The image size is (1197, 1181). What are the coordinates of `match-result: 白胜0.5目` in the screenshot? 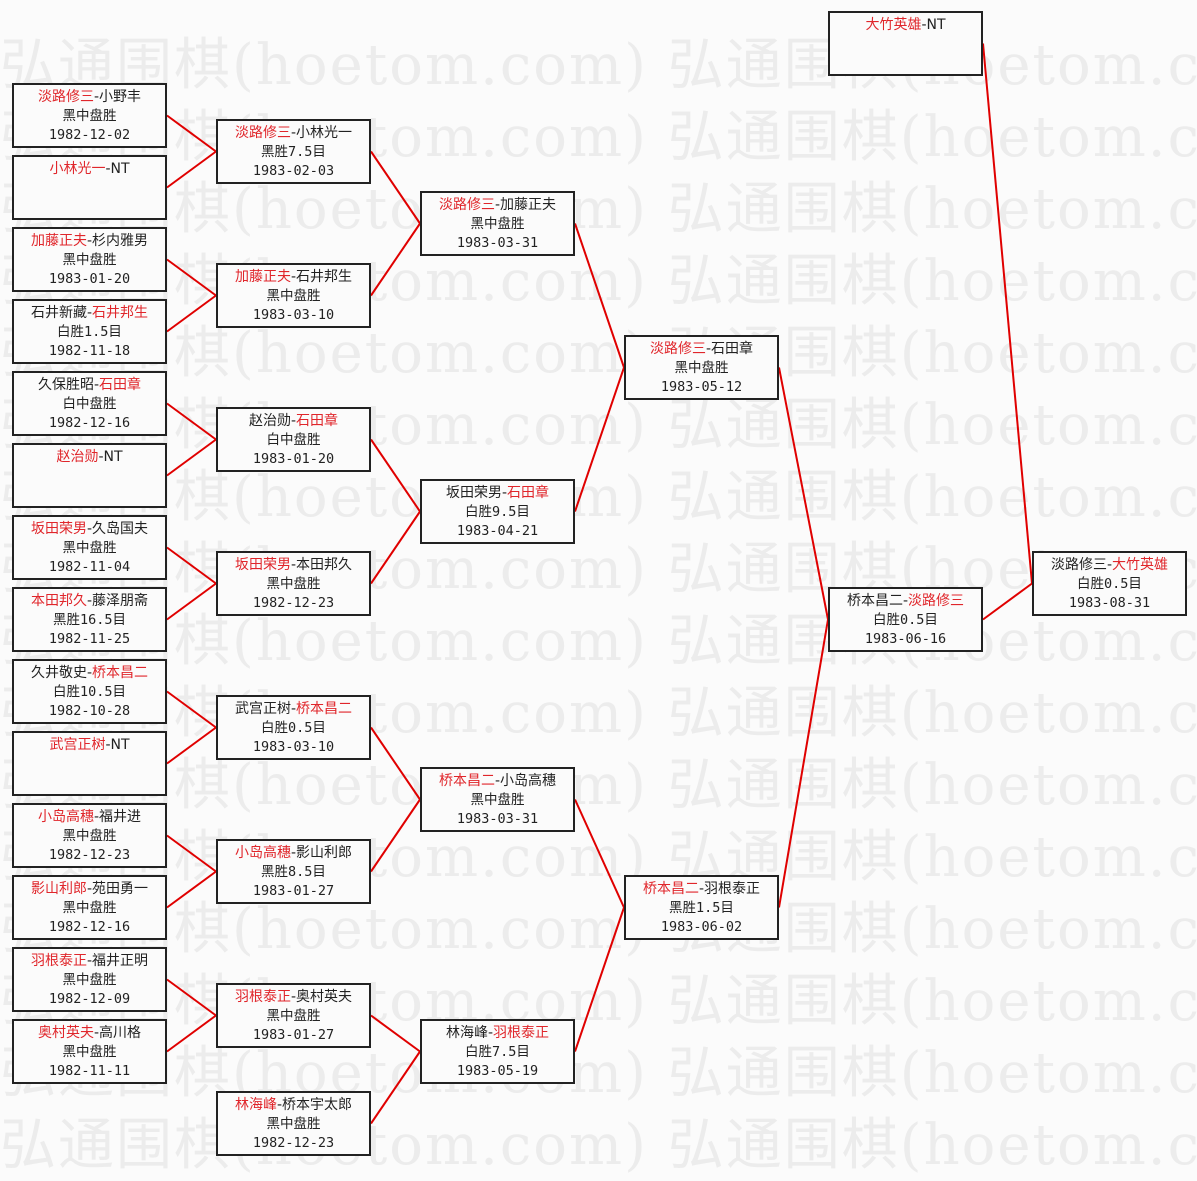 It's located at (293, 728).